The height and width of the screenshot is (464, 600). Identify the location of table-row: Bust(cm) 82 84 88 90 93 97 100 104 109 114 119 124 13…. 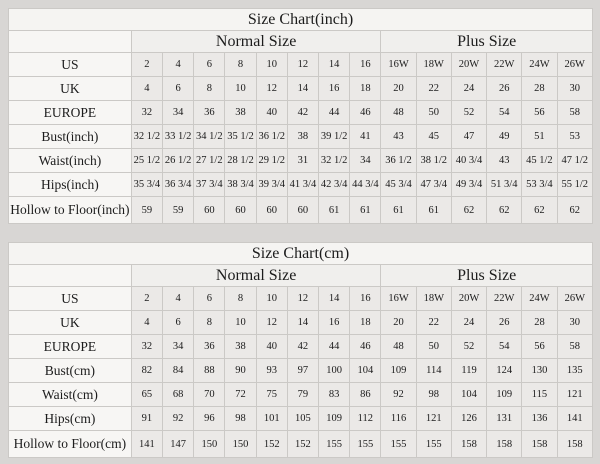
(301, 370).